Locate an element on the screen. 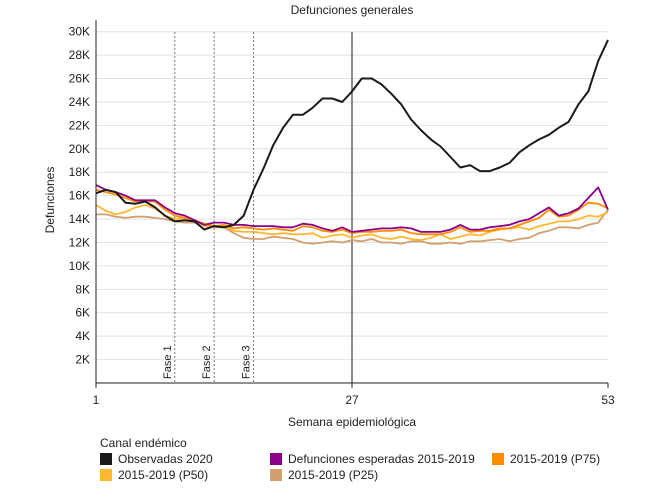 This screenshot has width=656, height=500. y-tick-label: 2K is located at coordinates (82, 360).